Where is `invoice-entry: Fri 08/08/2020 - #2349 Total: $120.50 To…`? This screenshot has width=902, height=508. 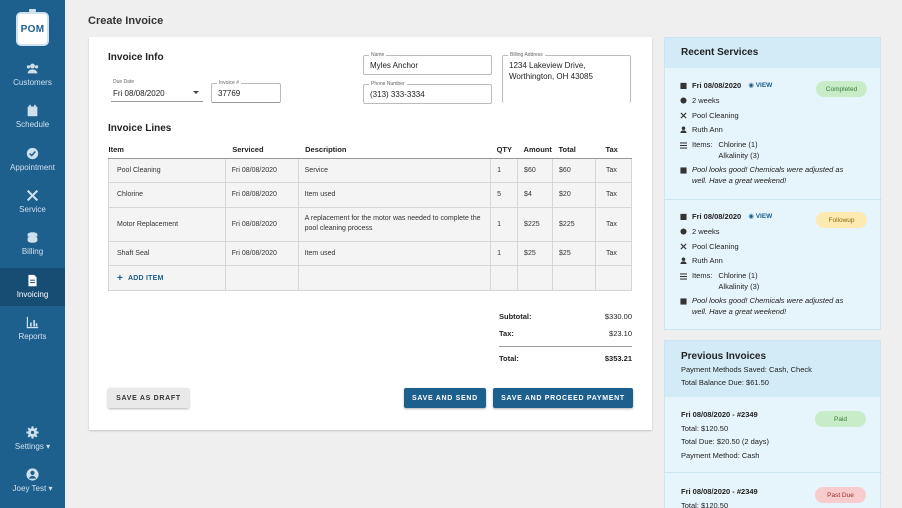
invoice-entry: Fri 08/08/2020 - #2349 Total: $120.50 To… is located at coordinates (725, 435).